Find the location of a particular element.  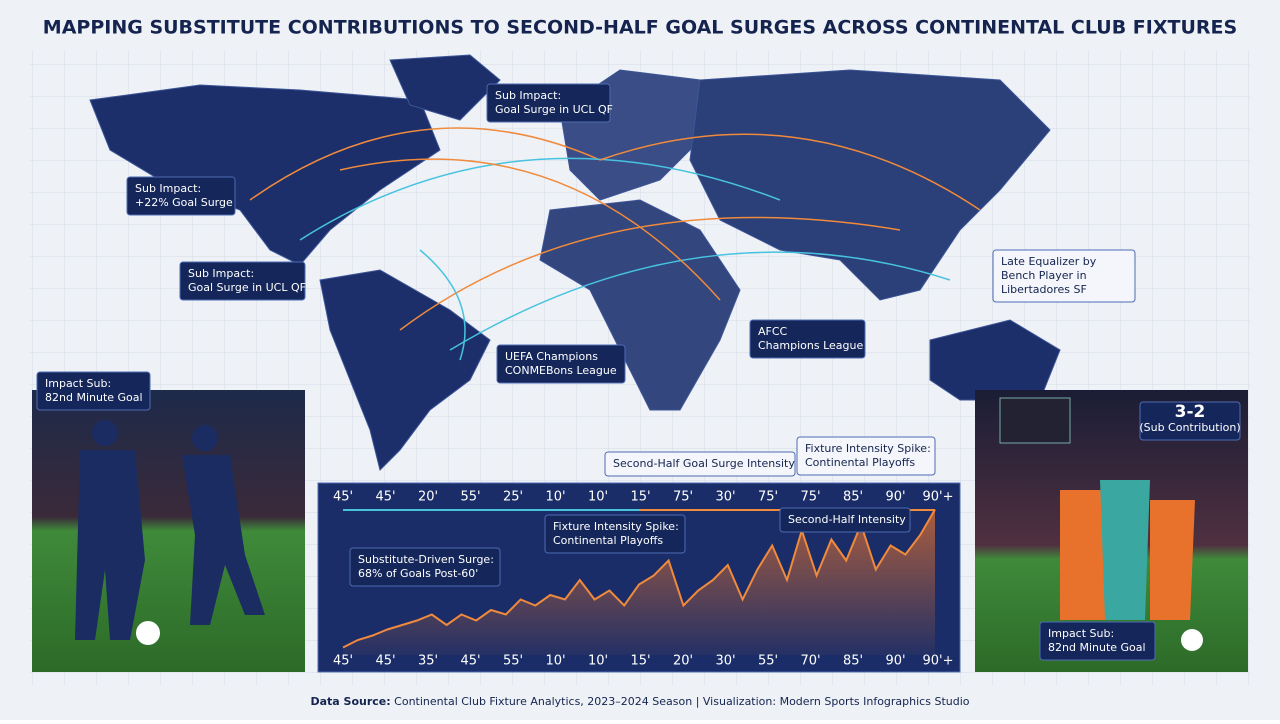

x-tick-label: 35' is located at coordinates (428, 661).